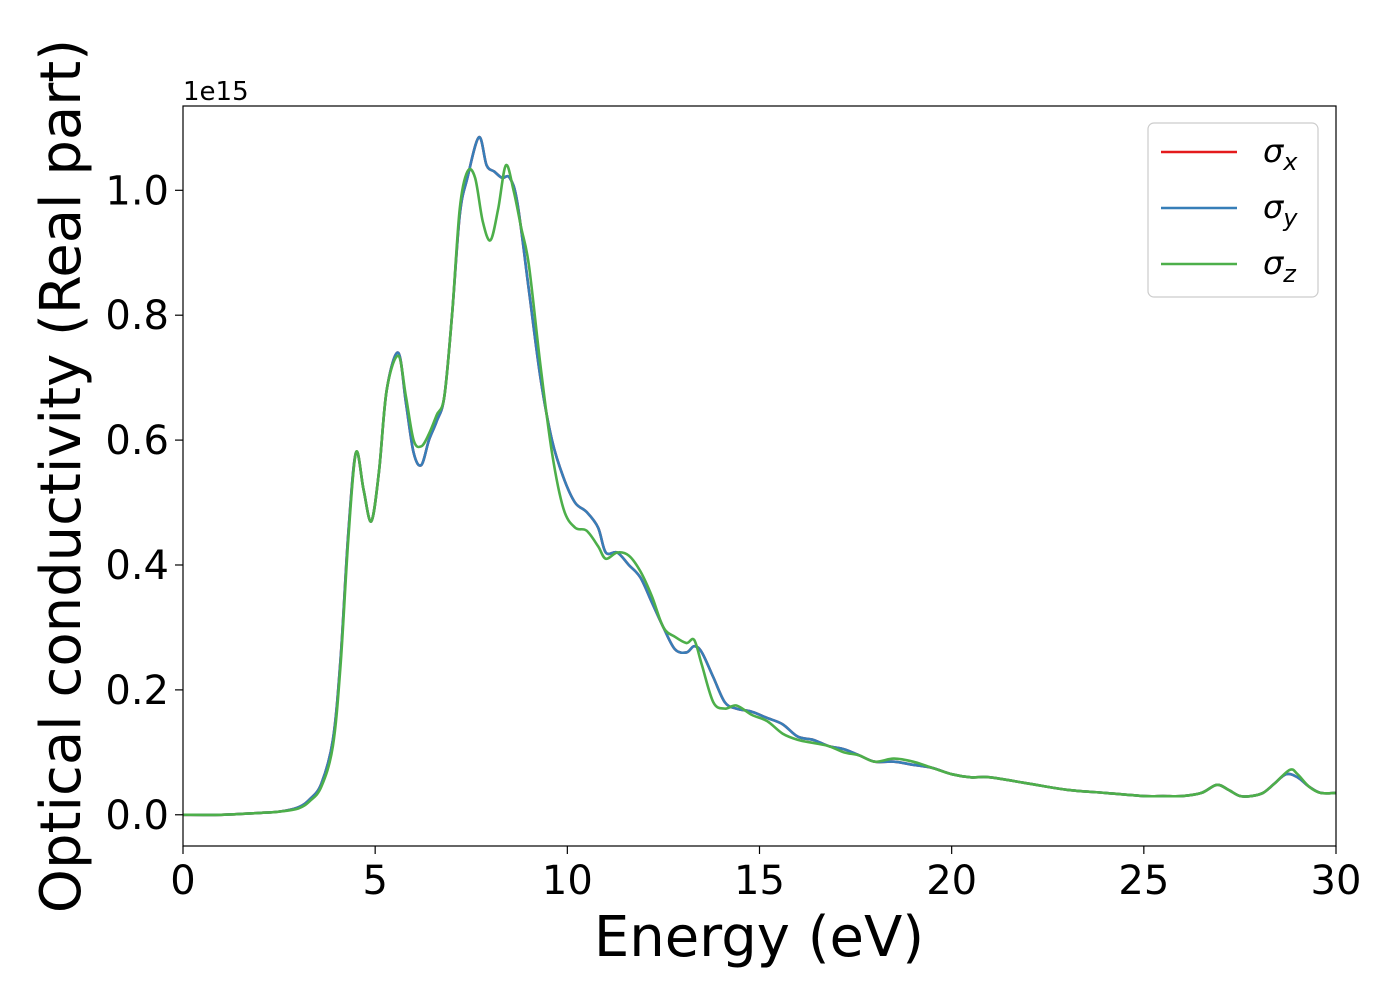 This screenshot has height=1000, width=1400. What do you see at coordinates (567, 881) in the screenshot?
I see `x-tick-label: 10` at bounding box center [567, 881].